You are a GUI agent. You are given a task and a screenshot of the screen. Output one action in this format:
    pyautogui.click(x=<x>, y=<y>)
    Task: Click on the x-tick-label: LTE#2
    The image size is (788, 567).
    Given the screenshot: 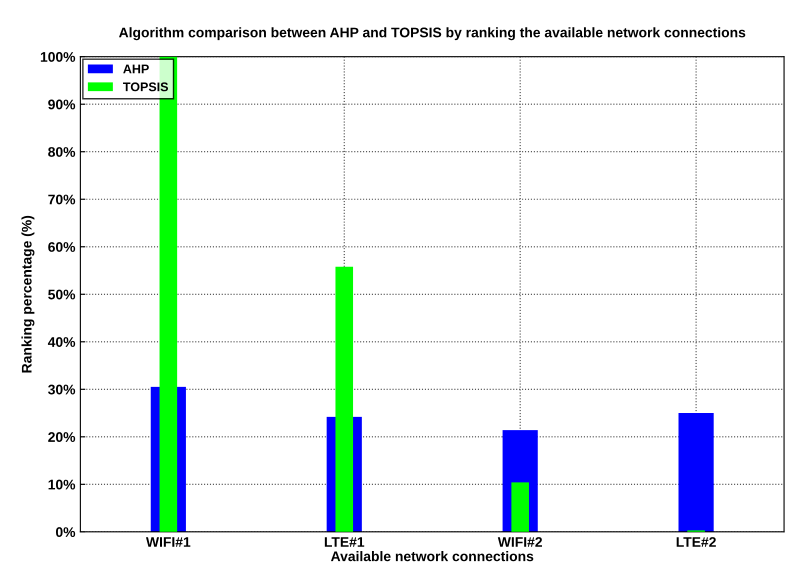 What is the action you would take?
    pyautogui.click(x=696, y=542)
    